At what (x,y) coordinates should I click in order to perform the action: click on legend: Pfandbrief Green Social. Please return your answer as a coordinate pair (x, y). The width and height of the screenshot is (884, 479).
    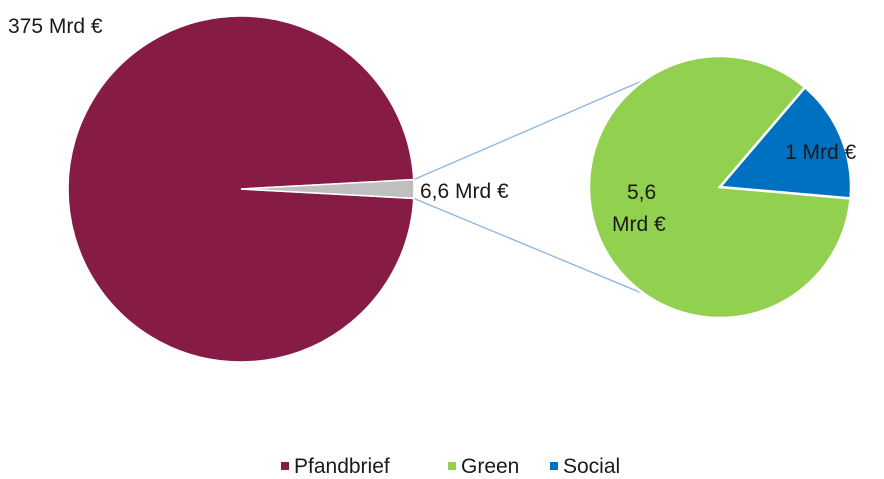
    Looking at the image, I should click on (450, 466).